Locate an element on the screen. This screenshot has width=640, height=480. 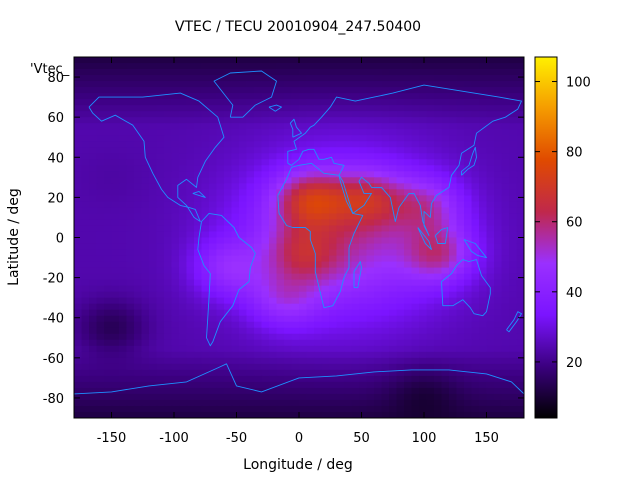
y-axis-label: Latitude / deg is located at coordinates (14, 237).